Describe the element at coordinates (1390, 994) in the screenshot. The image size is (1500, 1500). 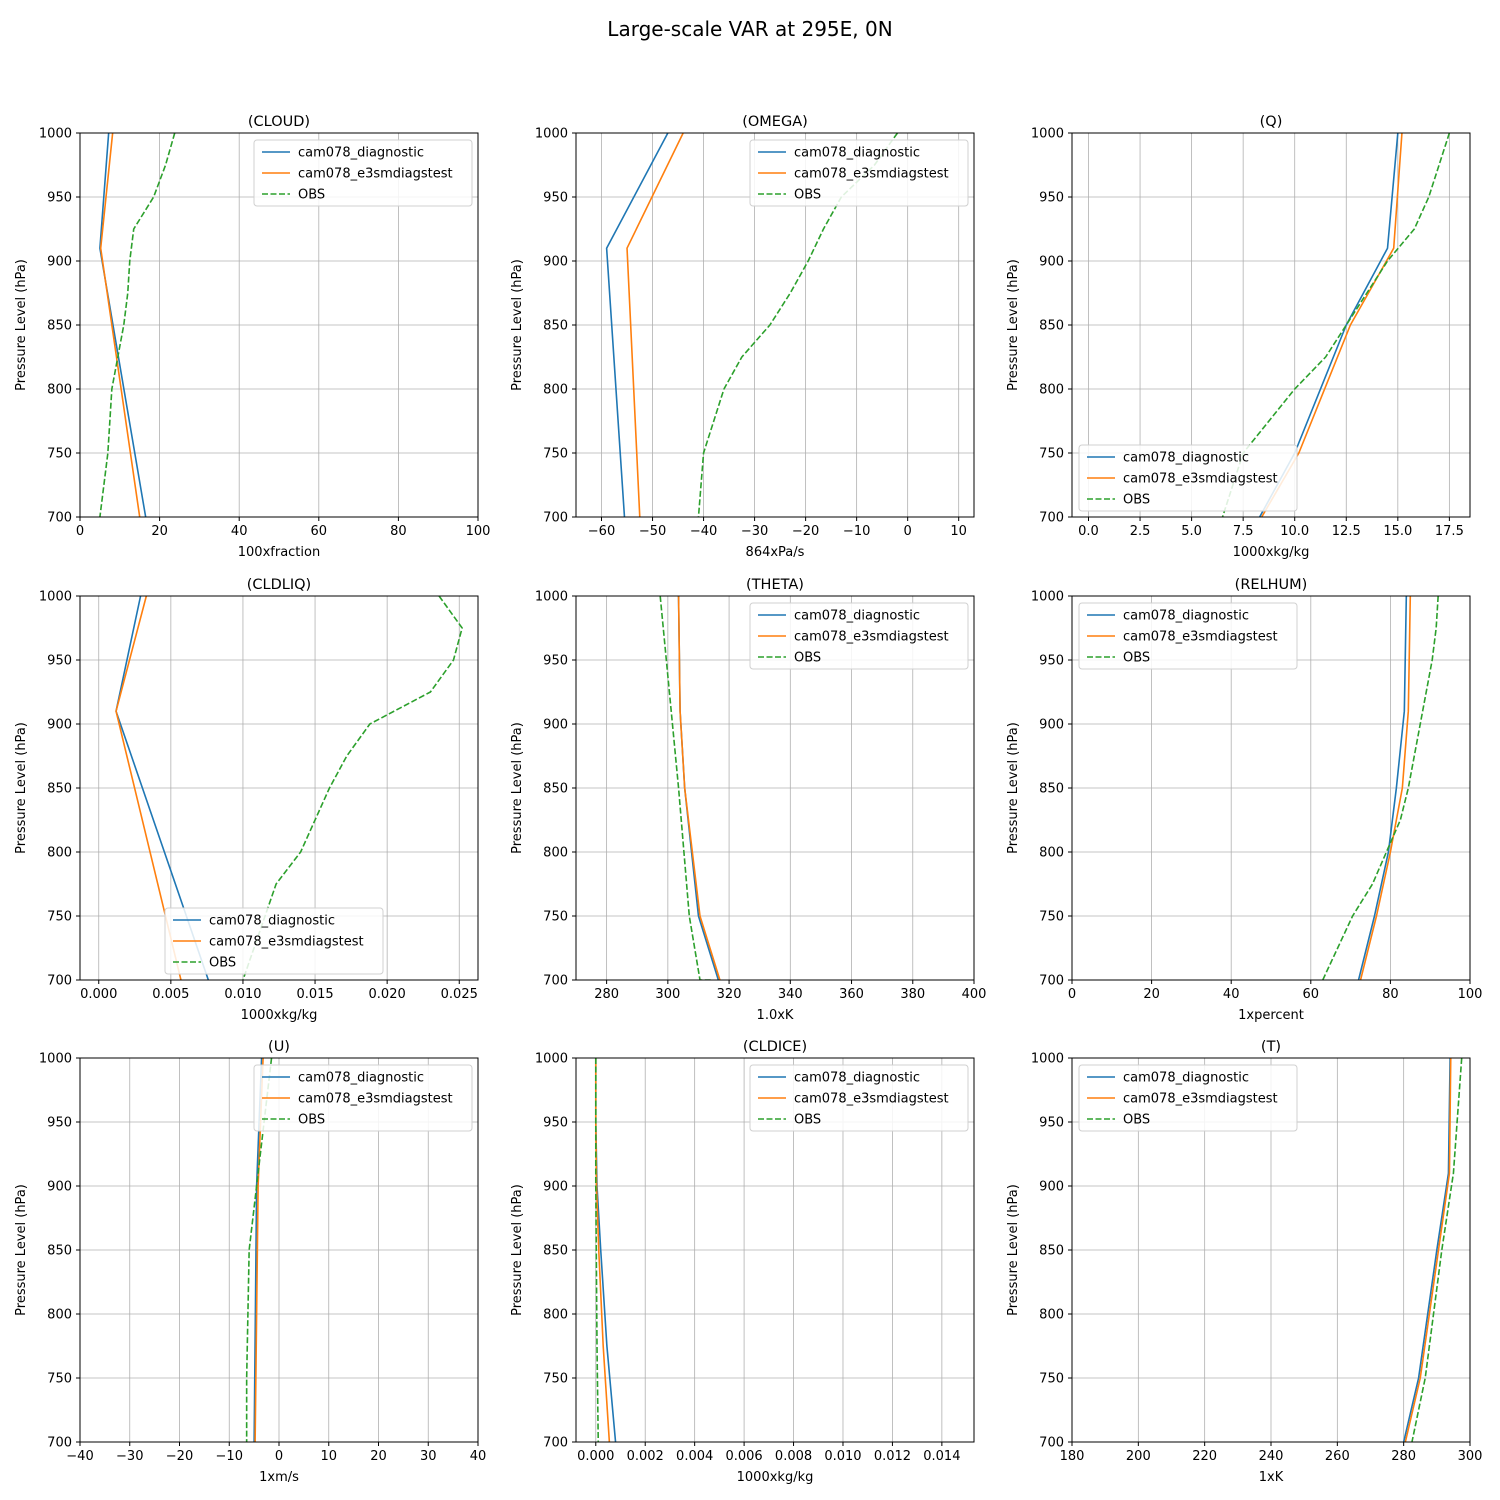
I see `x-tick-label: 80` at that location.